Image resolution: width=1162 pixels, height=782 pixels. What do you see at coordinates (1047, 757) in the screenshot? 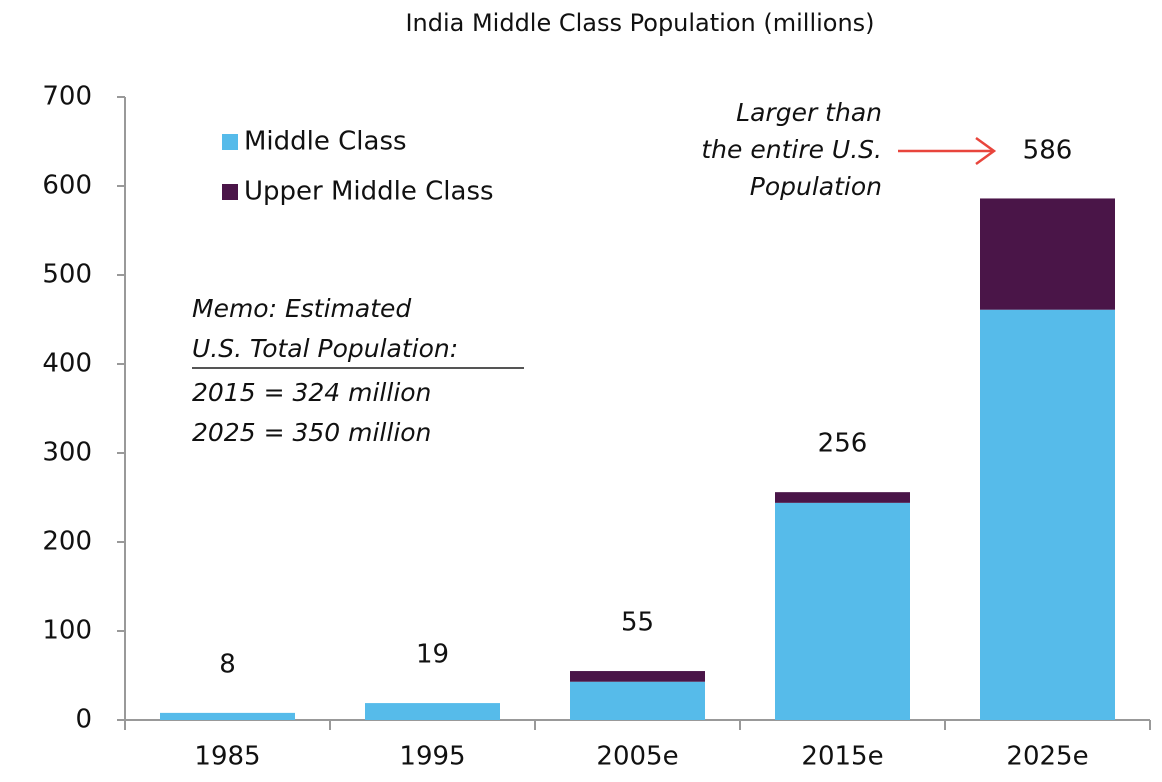
I see `x-tick-label: 2025e` at bounding box center [1047, 757].